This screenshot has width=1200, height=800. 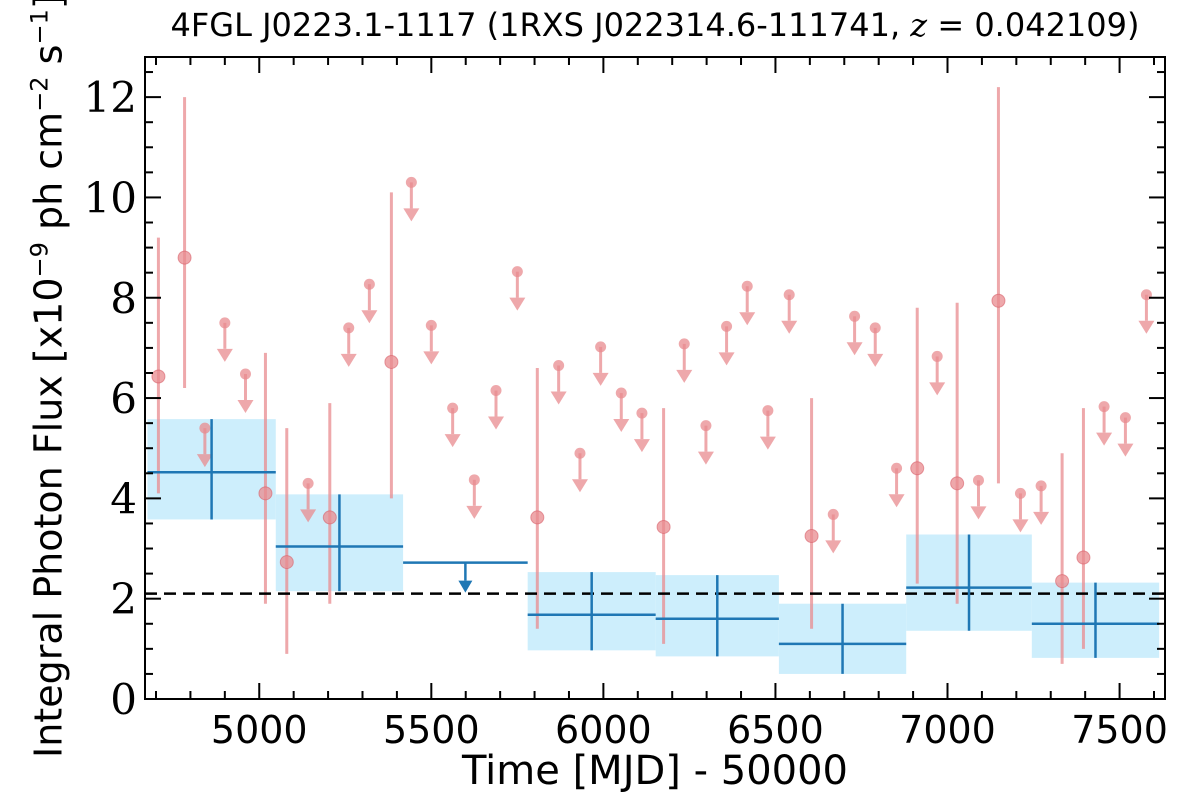 I want to click on x-tick-label: 6000, so click(x=603, y=730).